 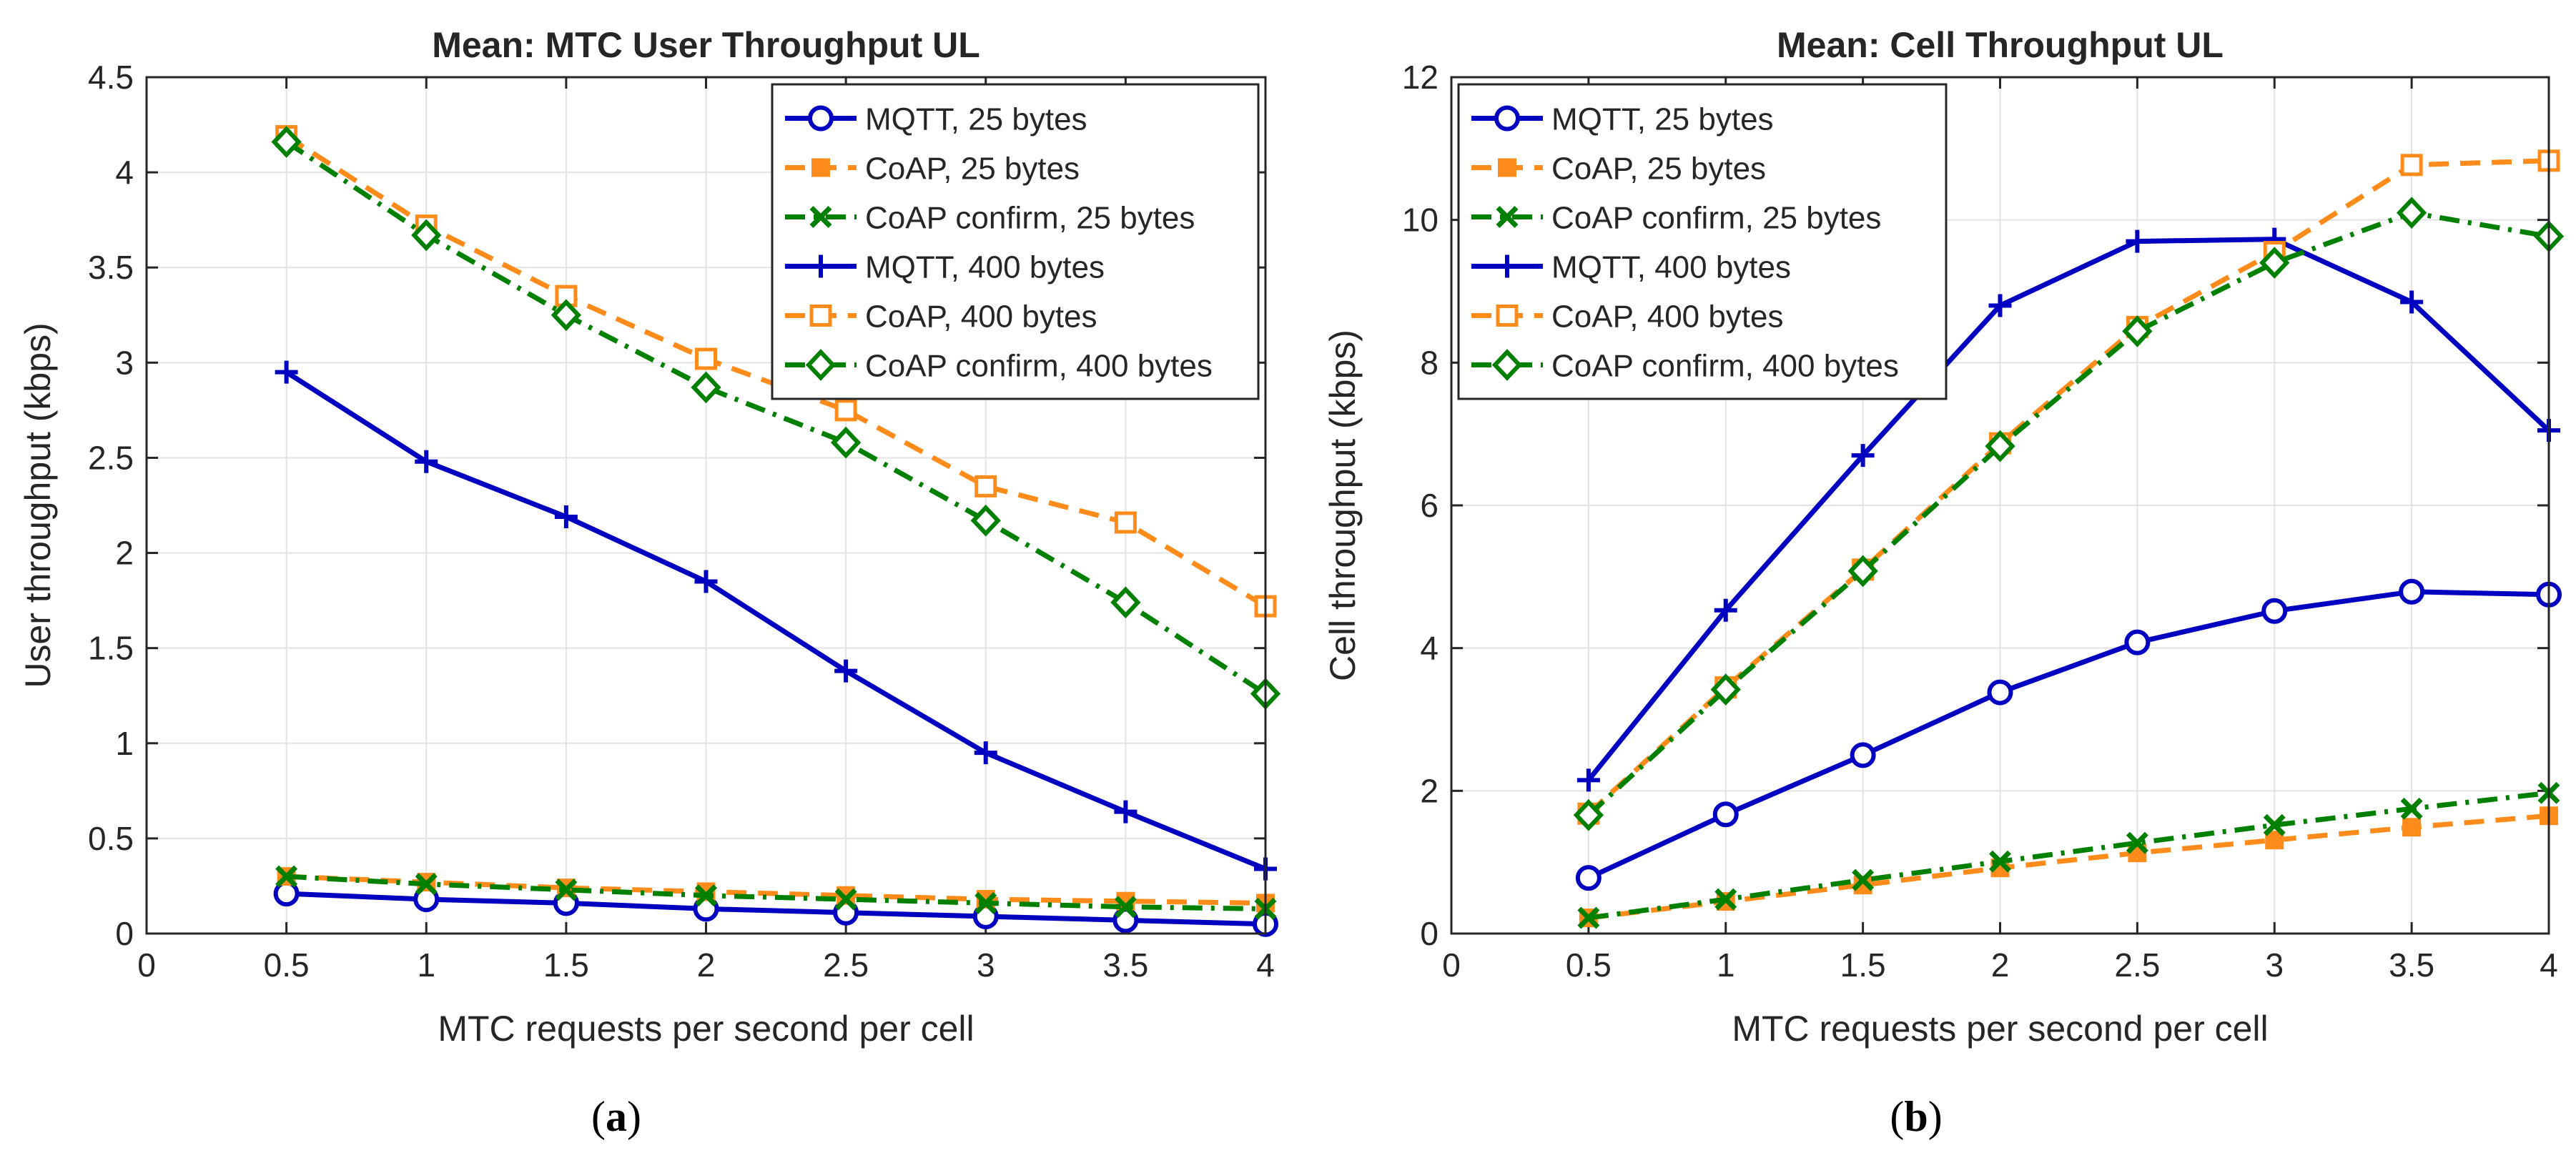 What do you see at coordinates (706, 965) in the screenshot?
I see `x-tick-label: 2` at bounding box center [706, 965].